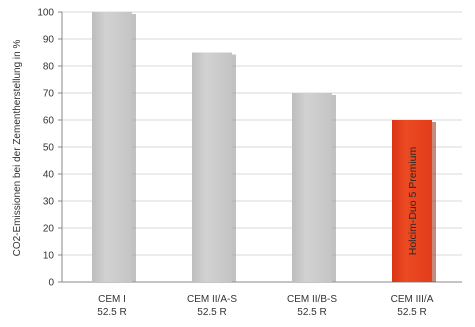  I want to click on y-tick-label: 100, so click(45, 13).